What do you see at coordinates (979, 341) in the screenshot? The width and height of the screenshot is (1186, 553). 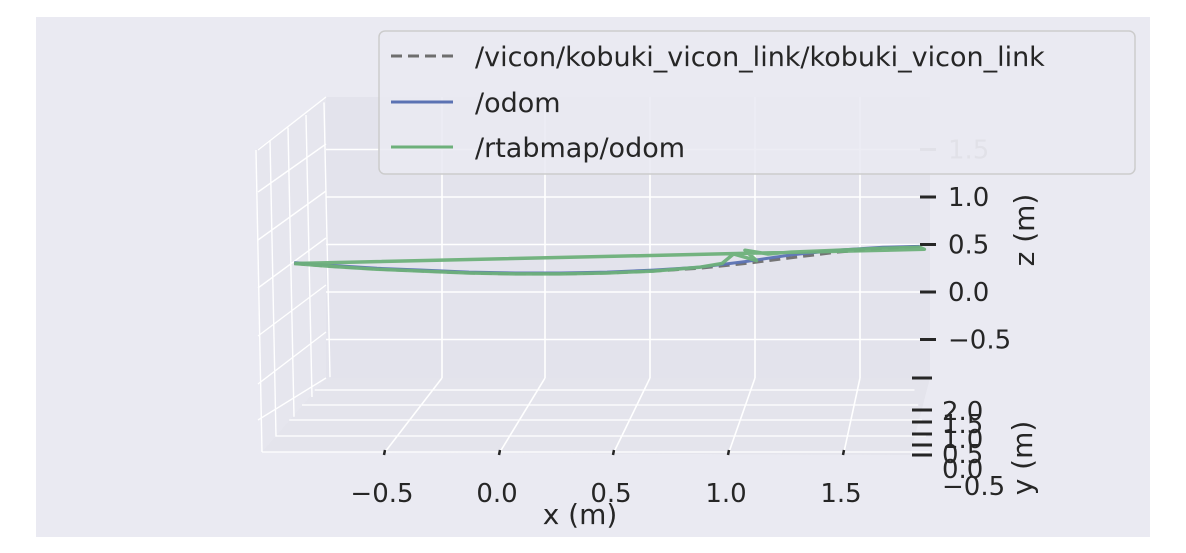 I see `z-tick-label: −0.5` at bounding box center [979, 341].